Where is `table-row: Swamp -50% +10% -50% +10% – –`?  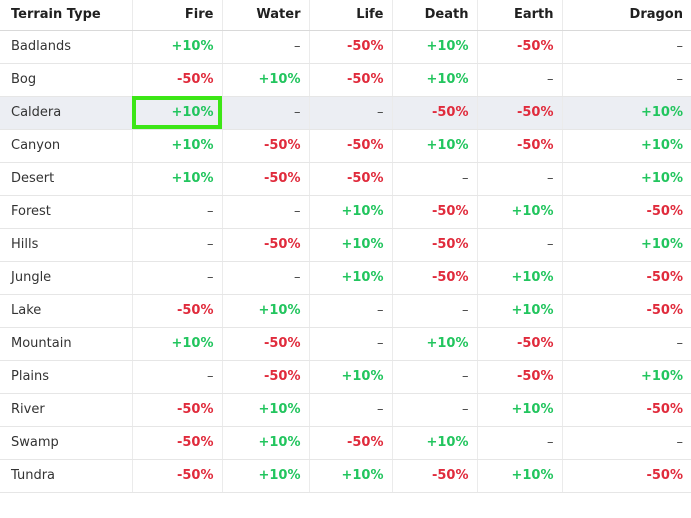
table-row: Swamp -50% +10% -50% +10% – – is located at coordinates (345, 443).